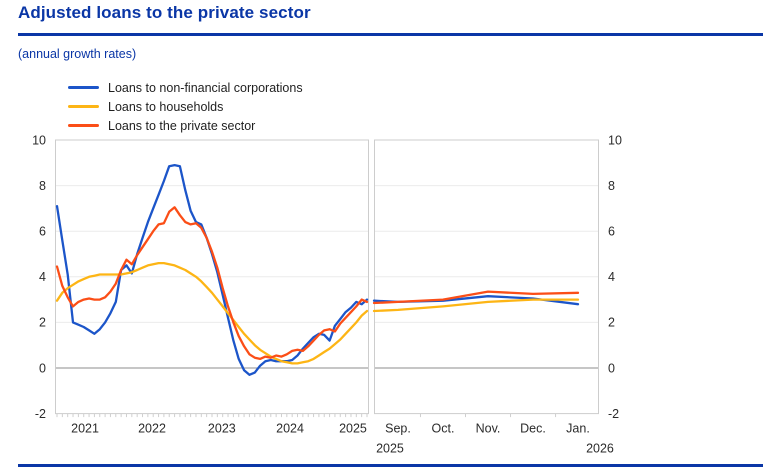 The width and height of the screenshot is (771, 475). What do you see at coordinates (40, 414) in the screenshot?
I see `y-tick-label-left: -2` at bounding box center [40, 414].